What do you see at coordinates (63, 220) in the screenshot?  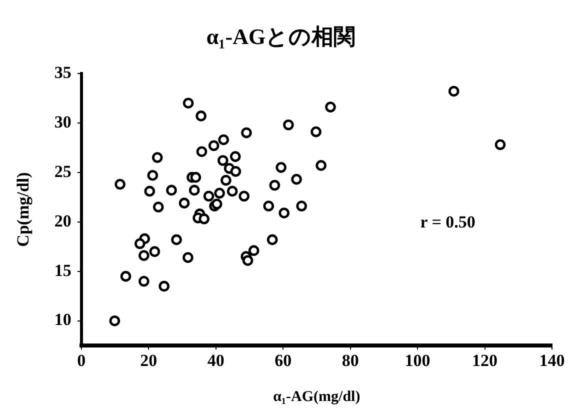 I see `y-tick-label: 20` at bounding box center [63, 220].